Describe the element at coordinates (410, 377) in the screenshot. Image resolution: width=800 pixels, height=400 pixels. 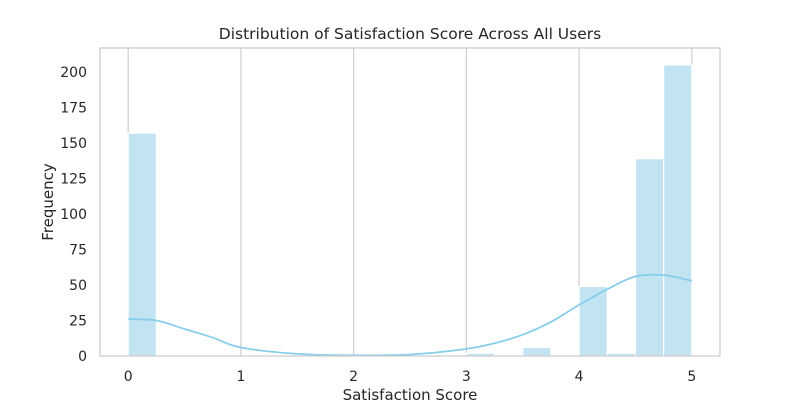
I see `x-tick-labels: 0 1 2 3 4 5` at that location.